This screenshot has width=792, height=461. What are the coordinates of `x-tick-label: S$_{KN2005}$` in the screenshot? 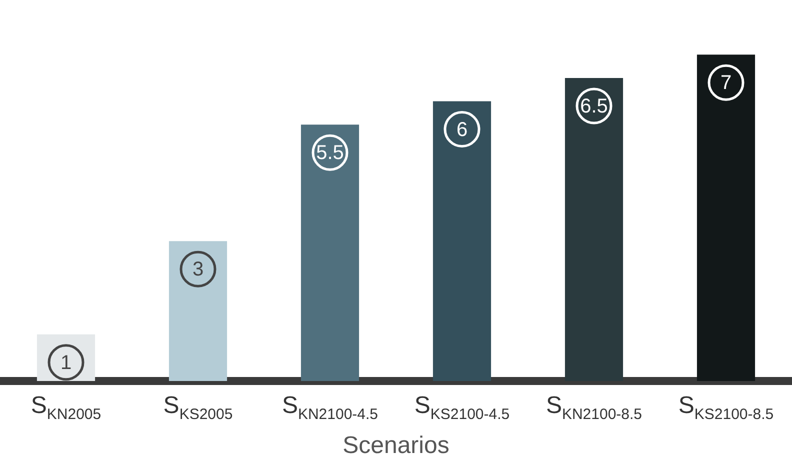 It's located at (66, 407).